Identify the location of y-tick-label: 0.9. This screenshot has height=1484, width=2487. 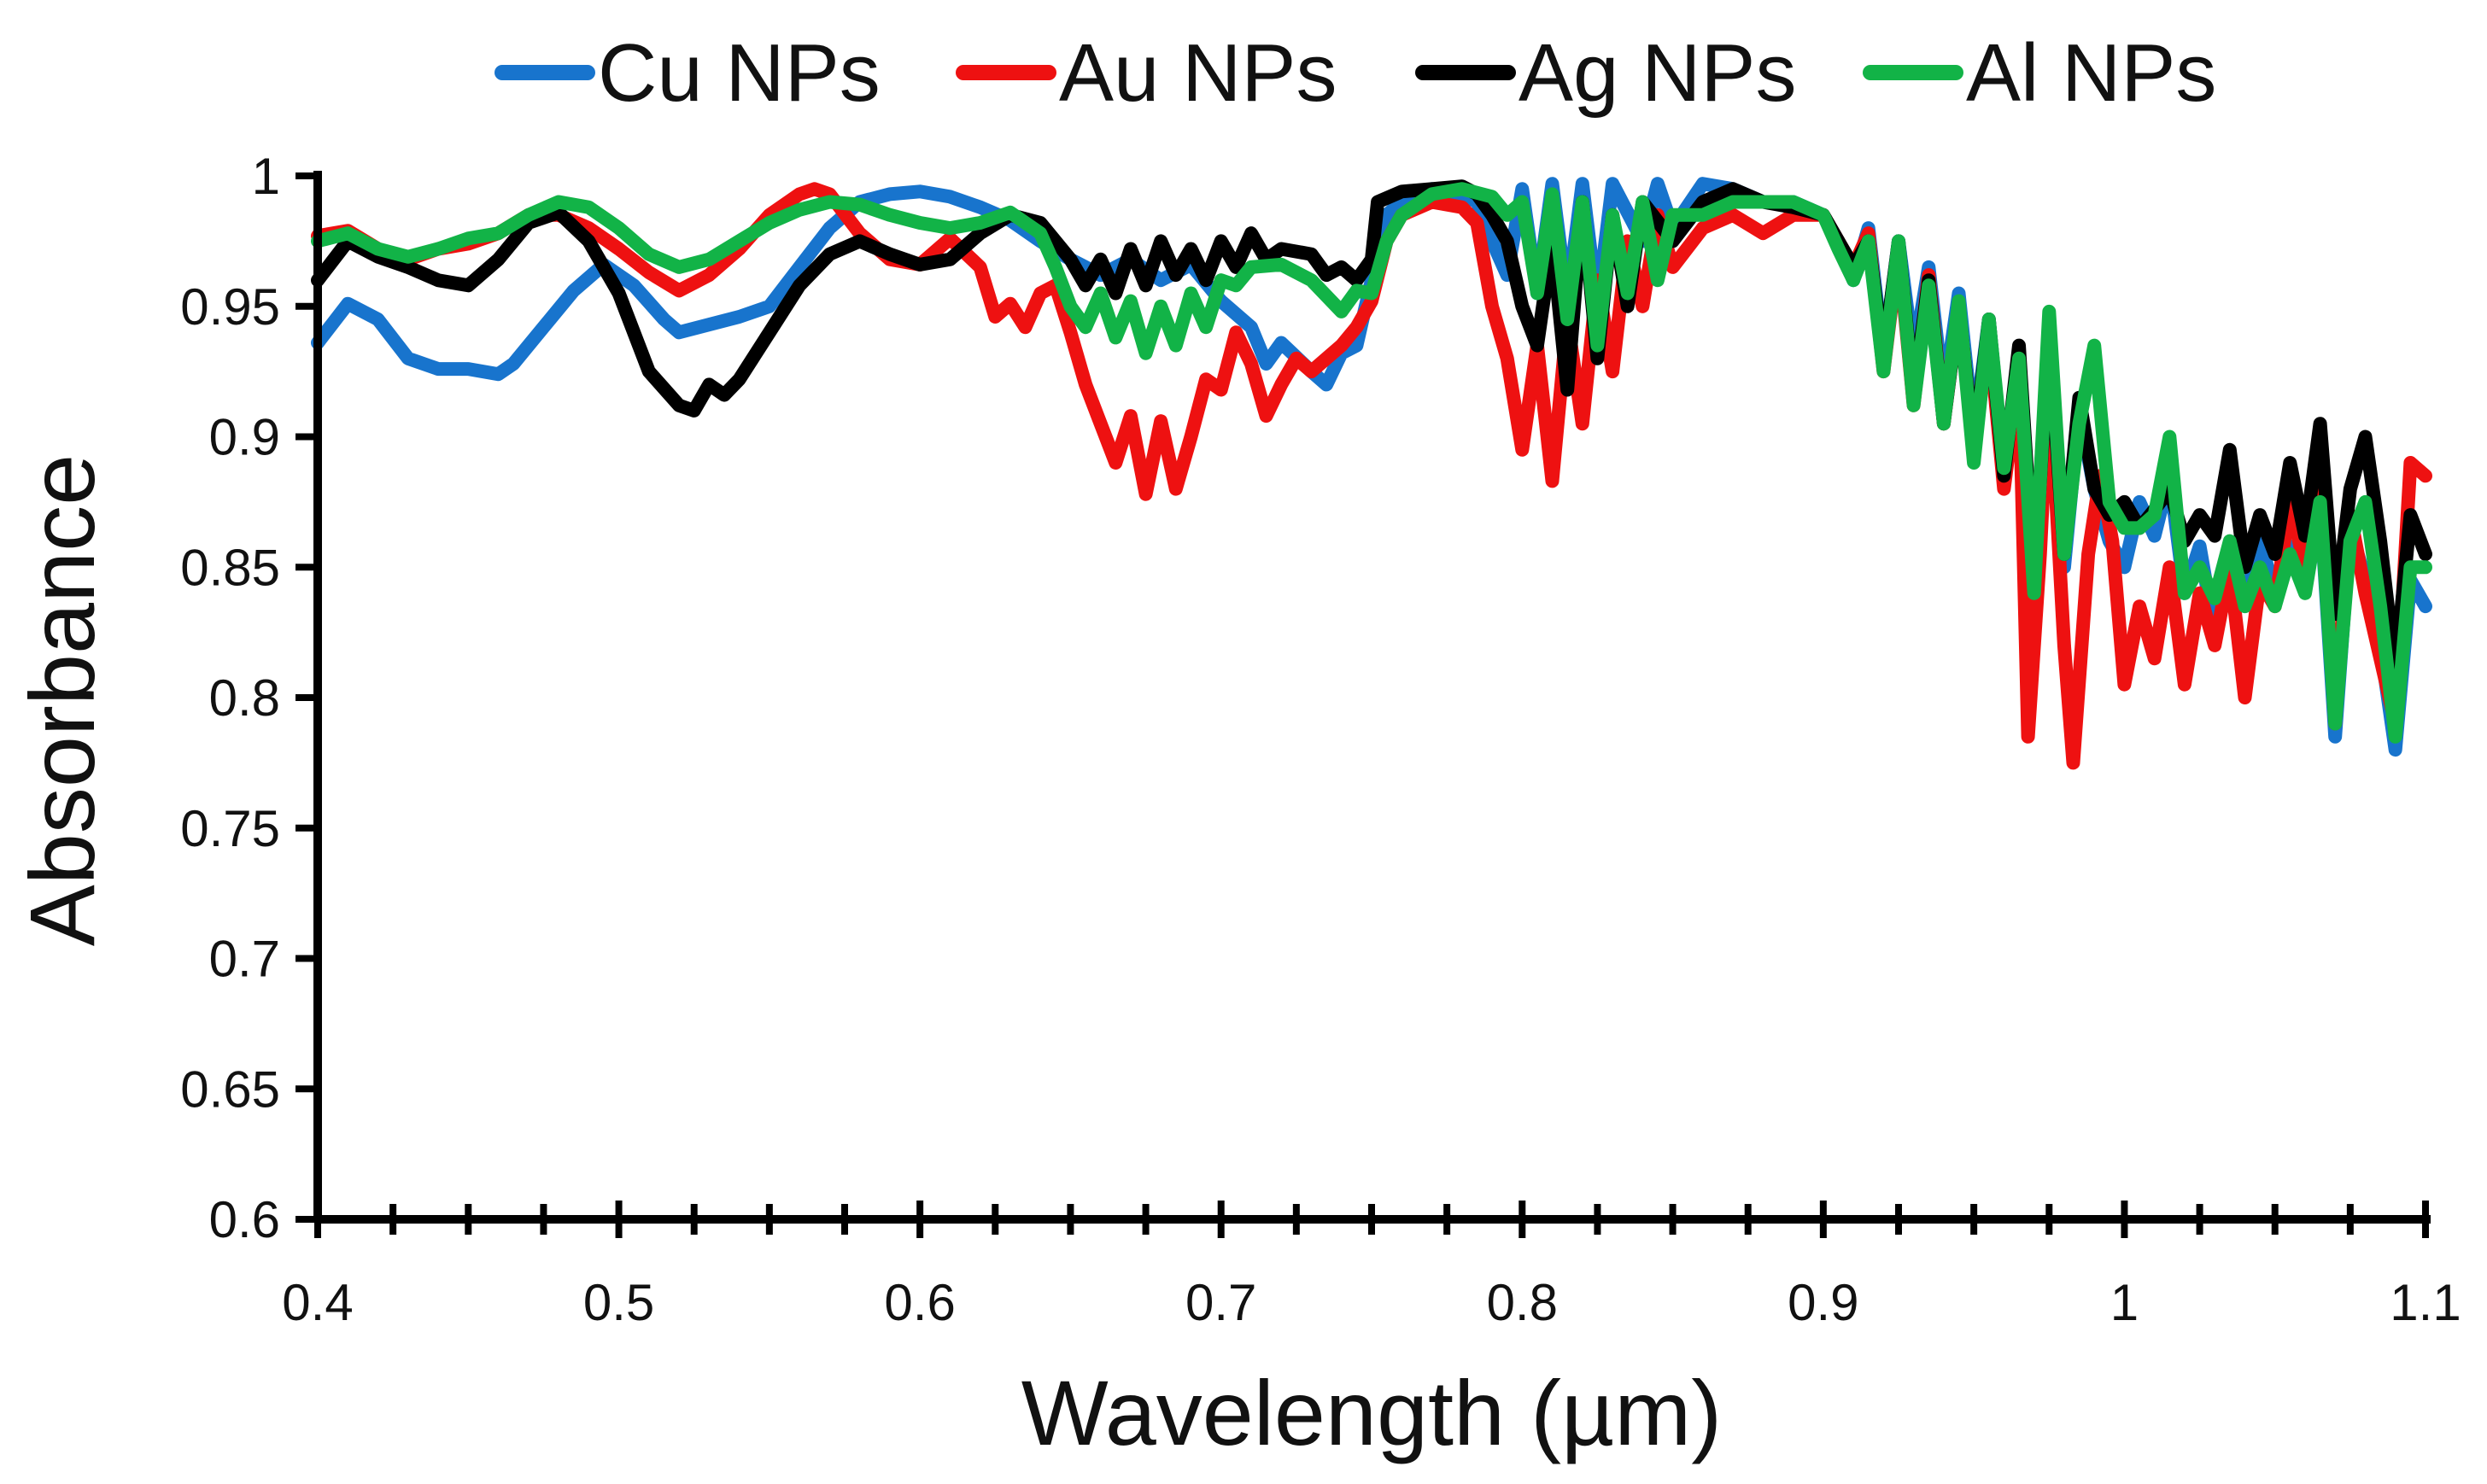
(244, 438).